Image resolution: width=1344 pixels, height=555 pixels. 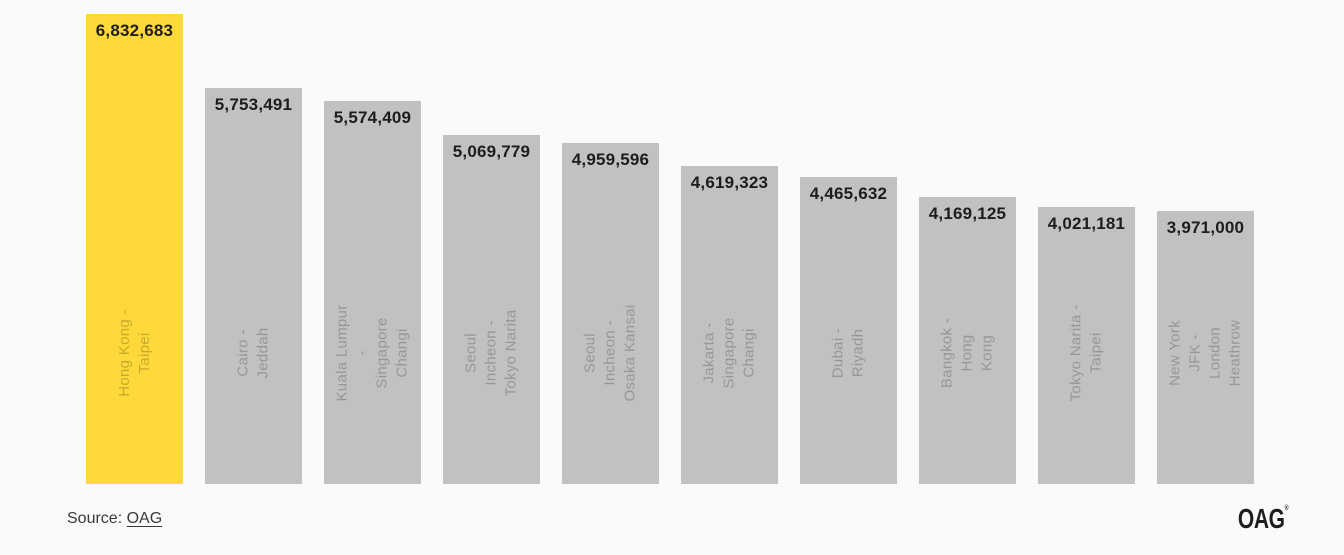 I want to click on bar-value-label: 4,619,323, so click(x=729, y=182).